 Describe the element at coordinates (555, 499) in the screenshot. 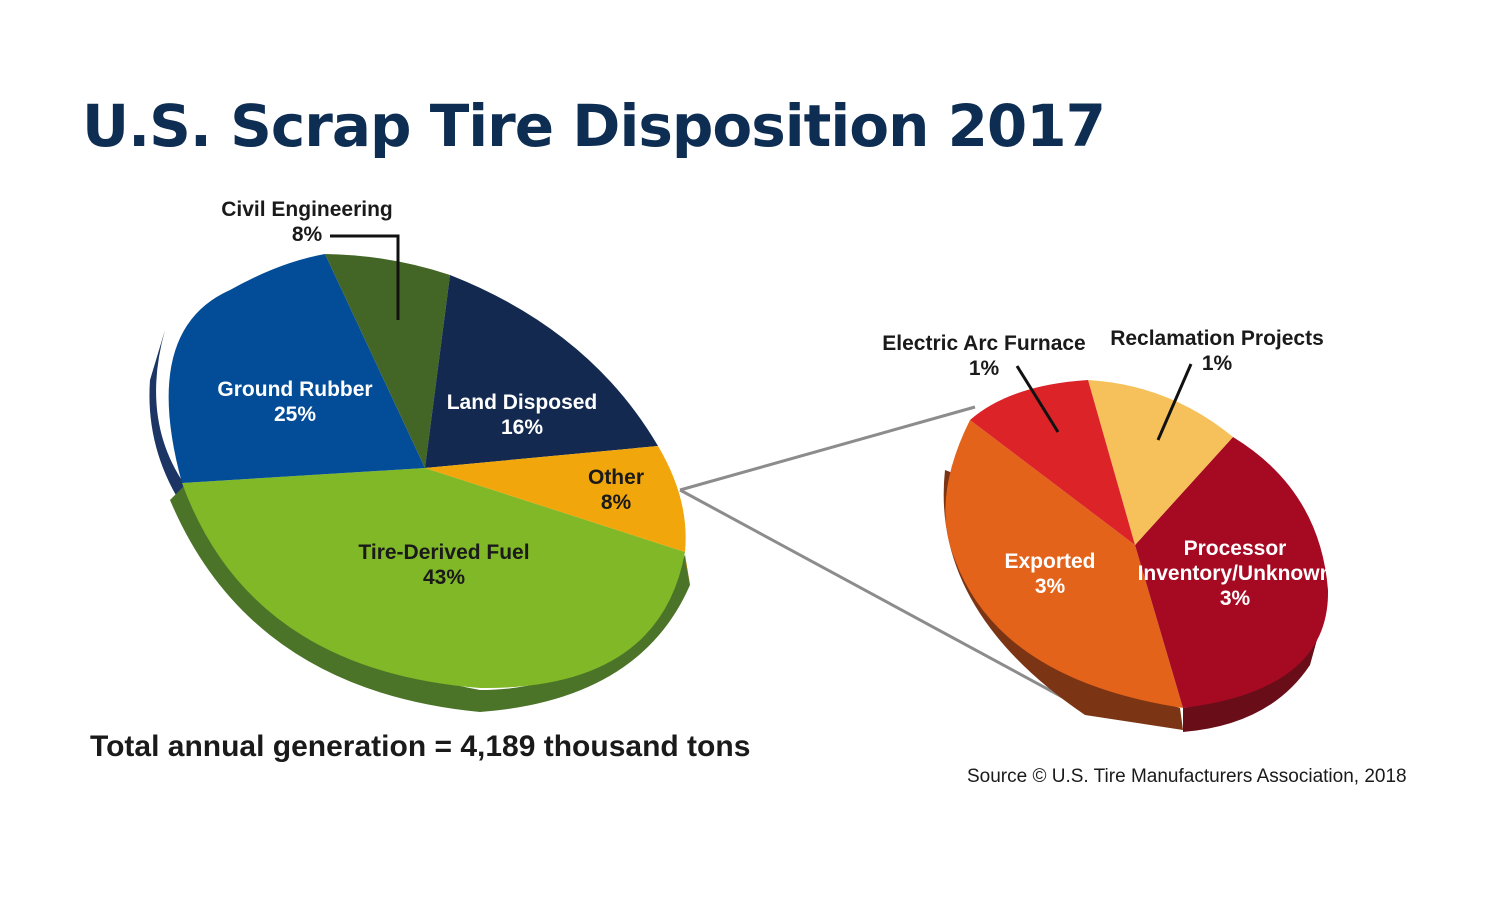

I see `slice-other` at that location.